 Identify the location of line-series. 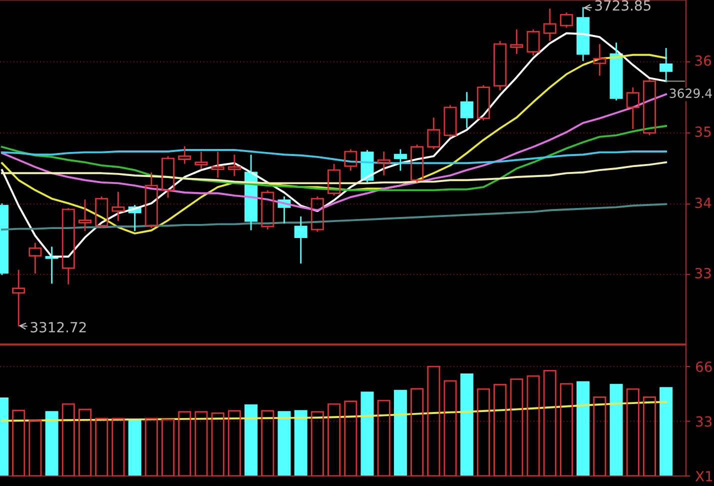
(334, 411).